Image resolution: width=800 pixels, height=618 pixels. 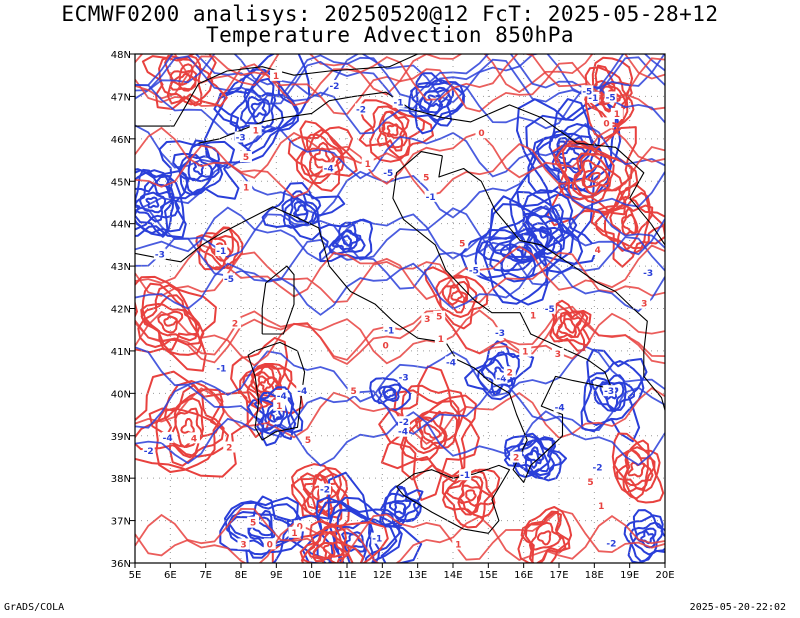 What do you see at coordinates (453, 499) in the screenshot?
I see `sicily-outline` at bounding box center [453, 499].